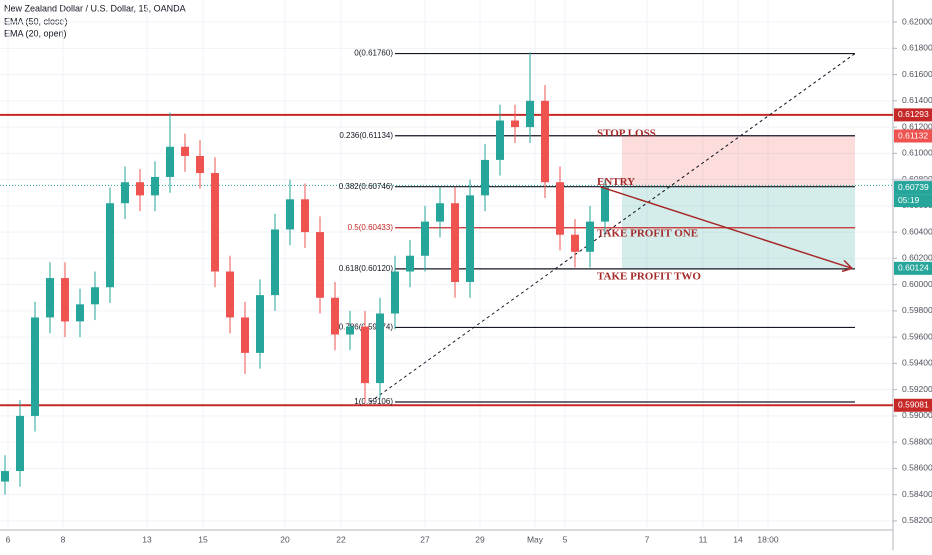 This screenshot has width=932, height=555. Describe the element at coordinates (917, 100) in the screenshot. I see `y-tick-label: 0.61400` at that location.